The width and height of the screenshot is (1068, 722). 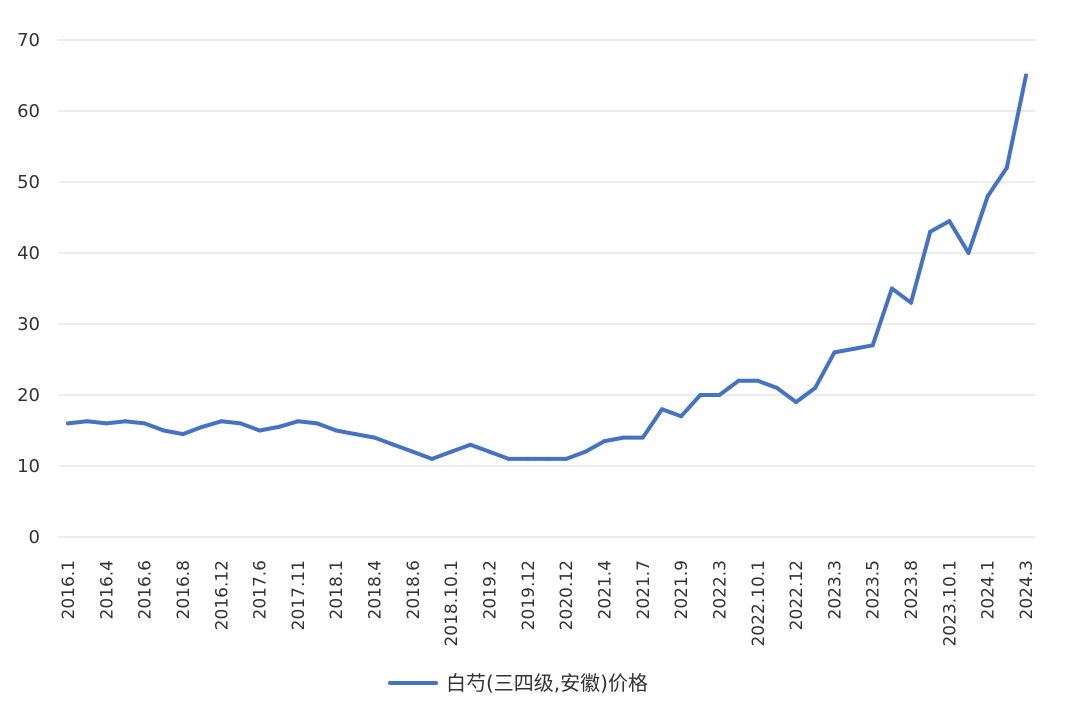 I want to click on legend: 白芍(三四级,安徽)价格, so click(x=518, y=683).